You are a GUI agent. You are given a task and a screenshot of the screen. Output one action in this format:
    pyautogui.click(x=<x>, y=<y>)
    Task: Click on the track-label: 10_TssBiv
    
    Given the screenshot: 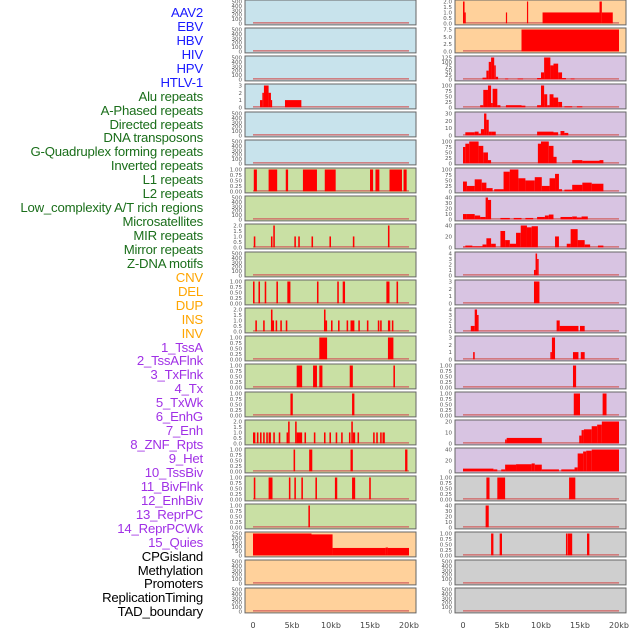 What is the action you would take?
    pyautogui.click(x=174, y=472)
    